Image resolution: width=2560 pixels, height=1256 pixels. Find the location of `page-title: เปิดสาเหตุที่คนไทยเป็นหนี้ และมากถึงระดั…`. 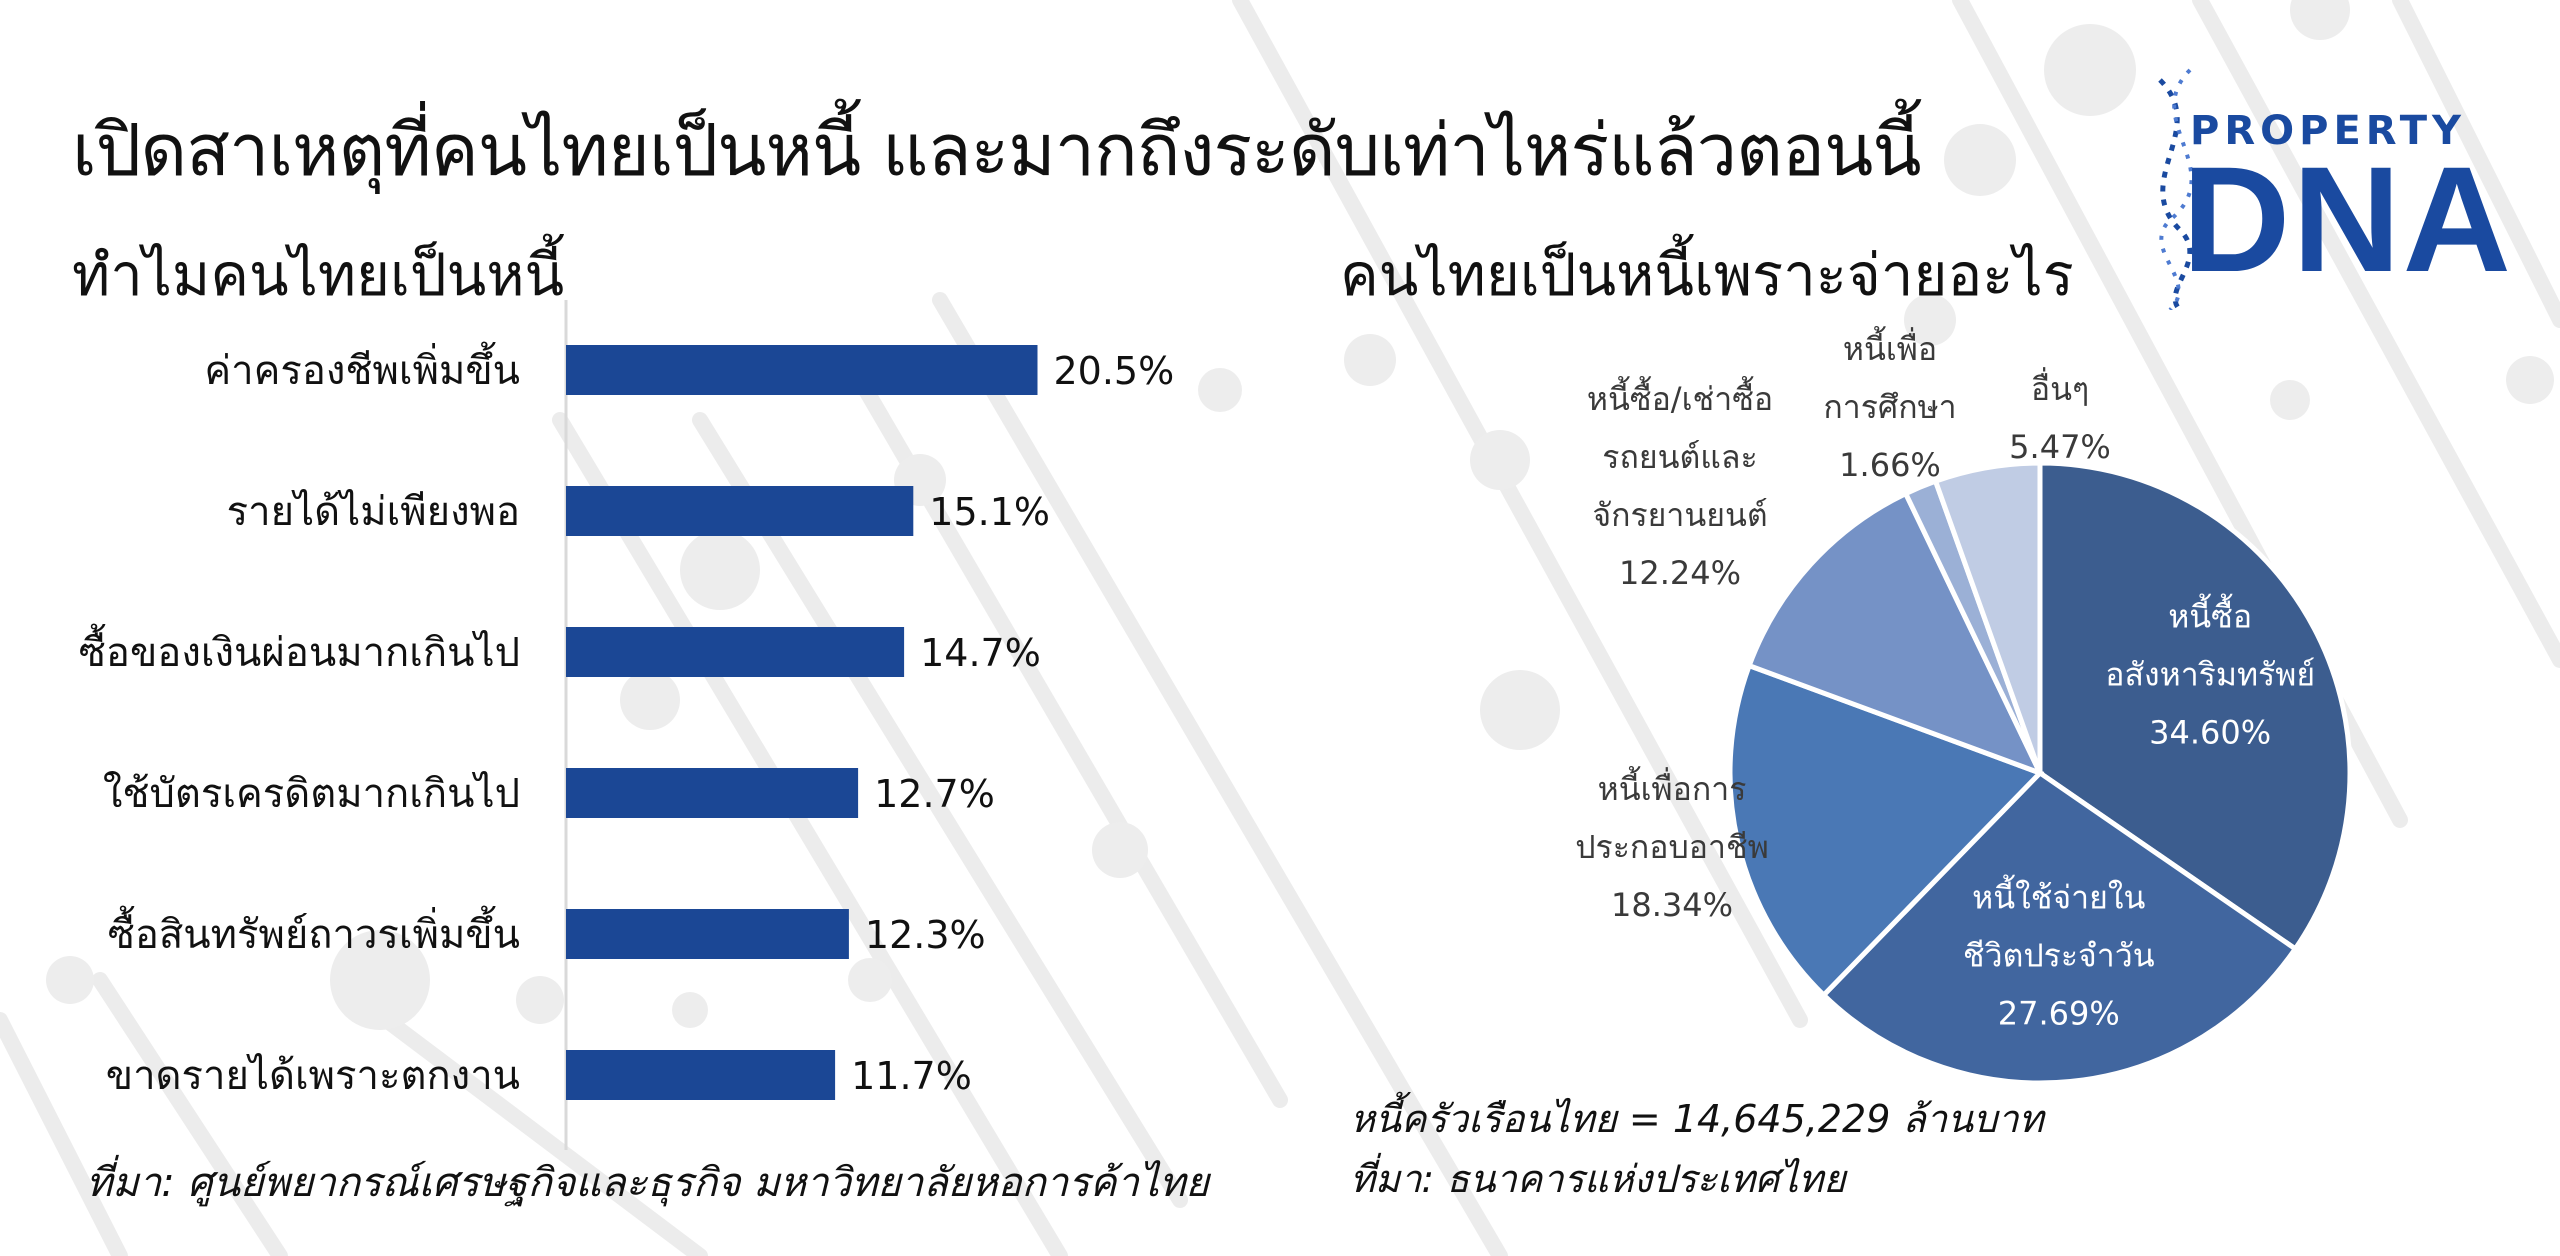

page-title: เปิดสาเหตุที่คนไทยเป็นหนี้ และมากถึงระดั… is located at coordinates (997, 150).